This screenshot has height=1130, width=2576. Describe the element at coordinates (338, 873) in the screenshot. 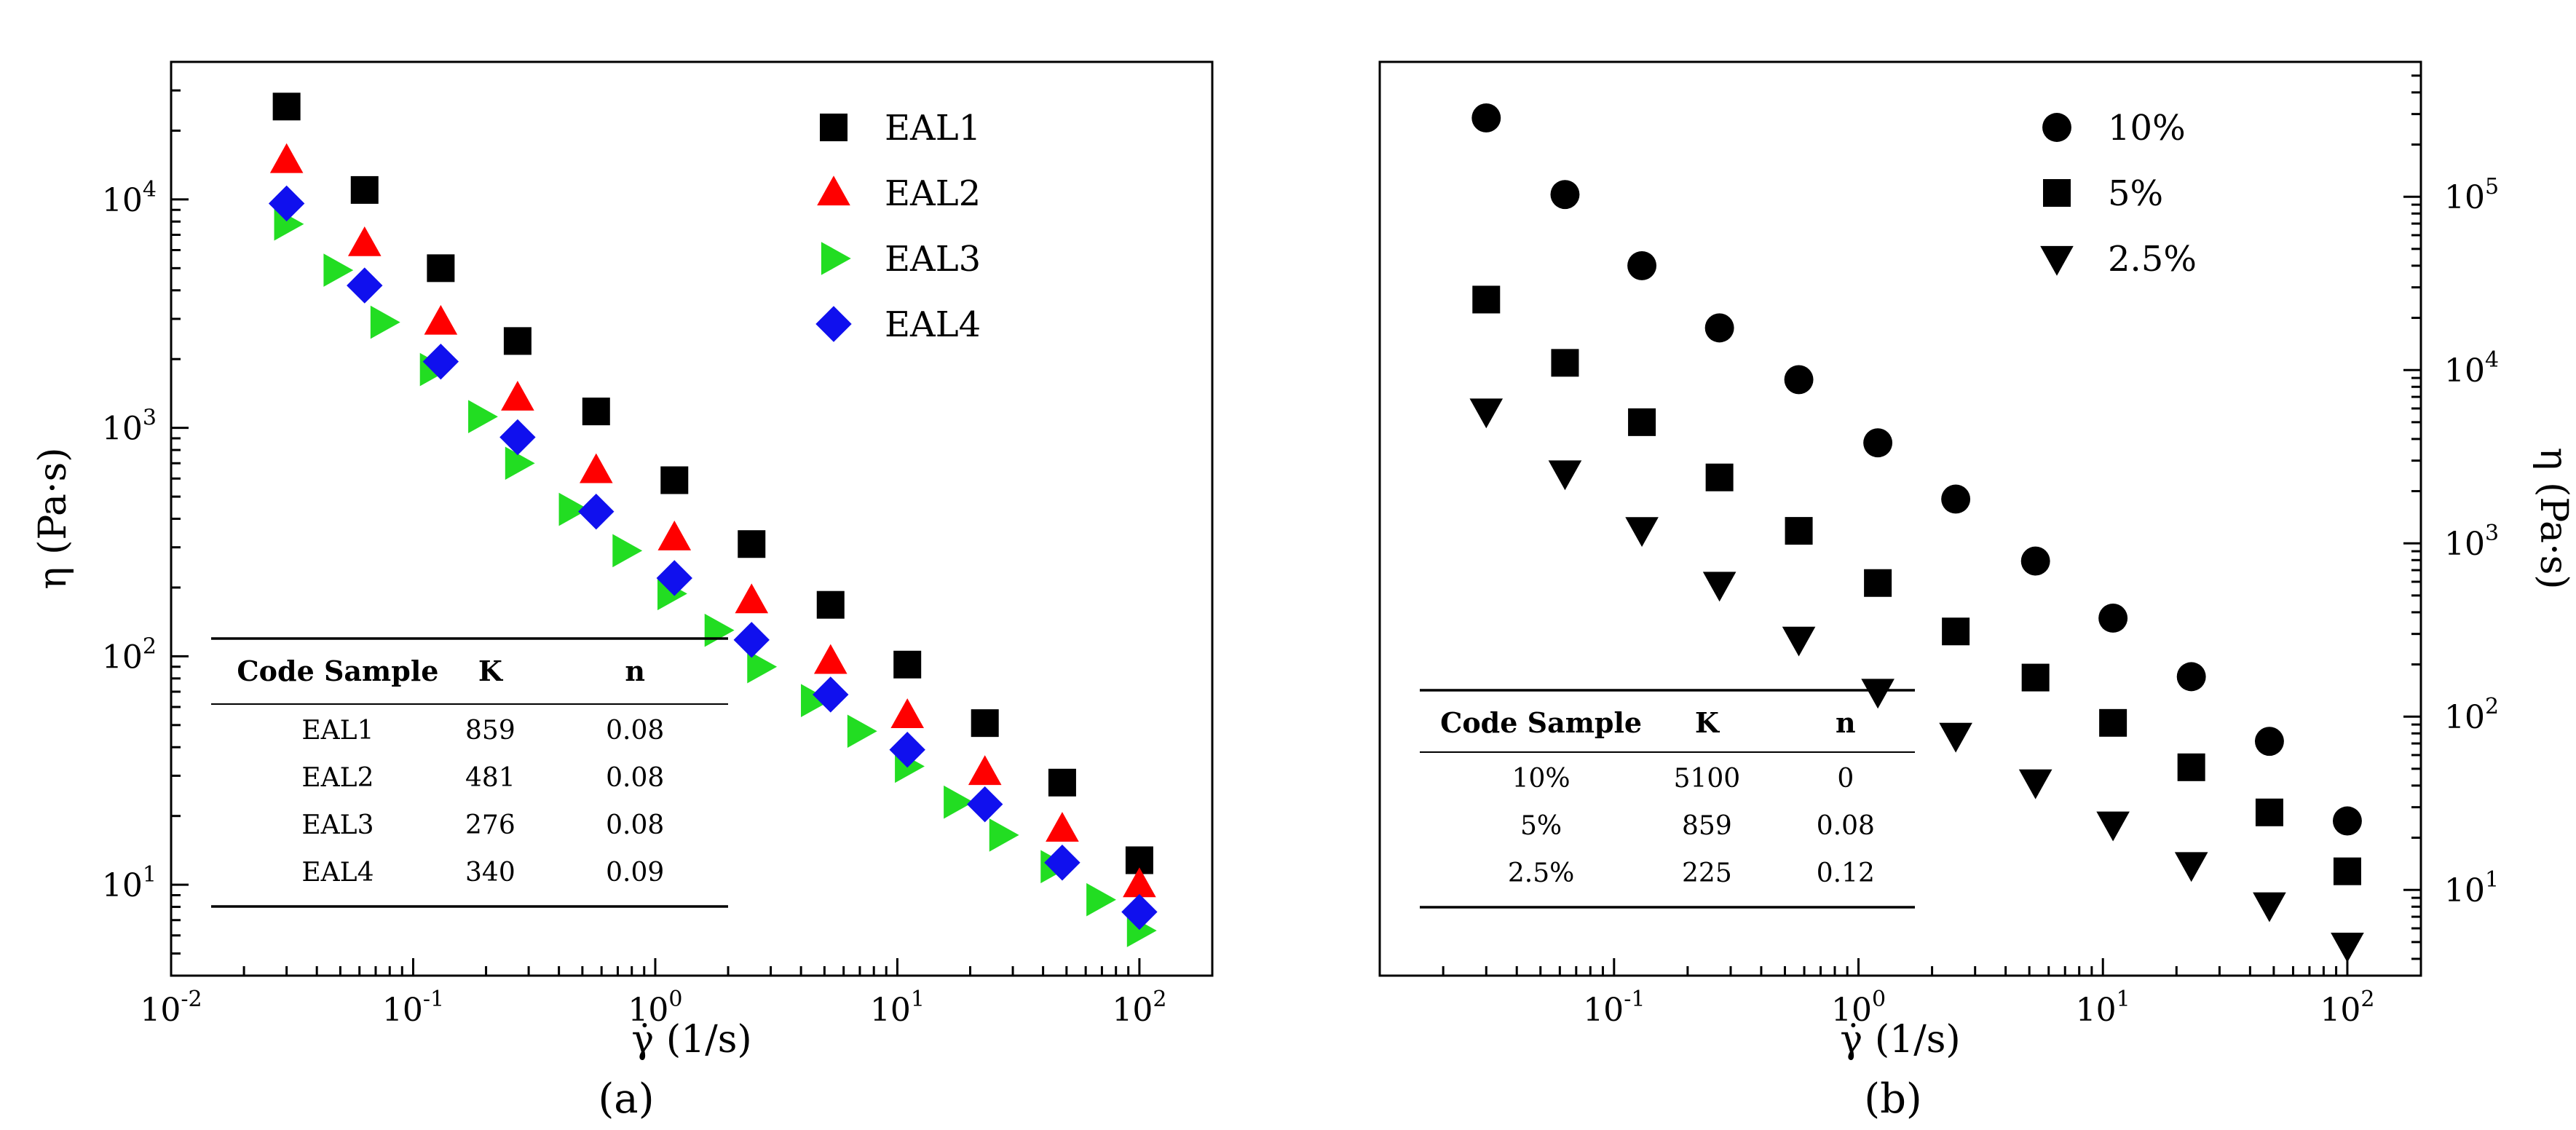

I see `table-cell: EAL4` at that location.